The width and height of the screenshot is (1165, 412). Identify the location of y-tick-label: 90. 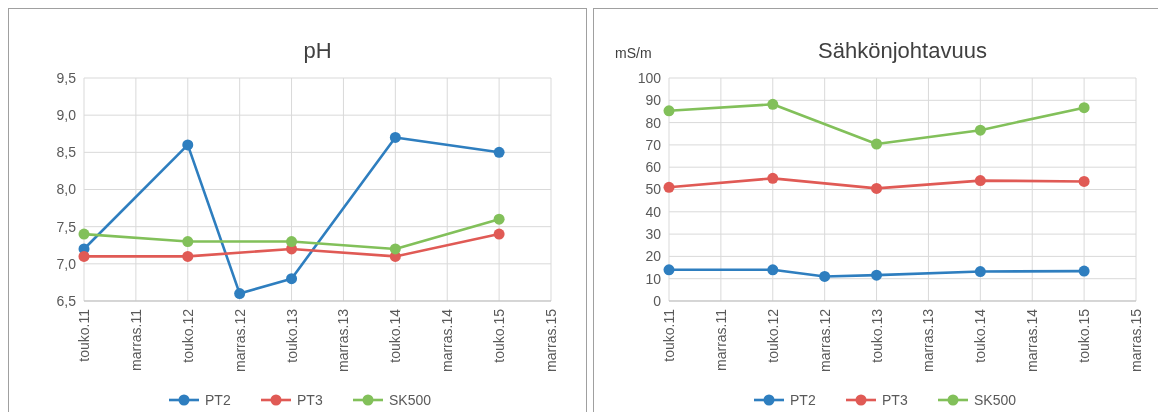
(653, 100).